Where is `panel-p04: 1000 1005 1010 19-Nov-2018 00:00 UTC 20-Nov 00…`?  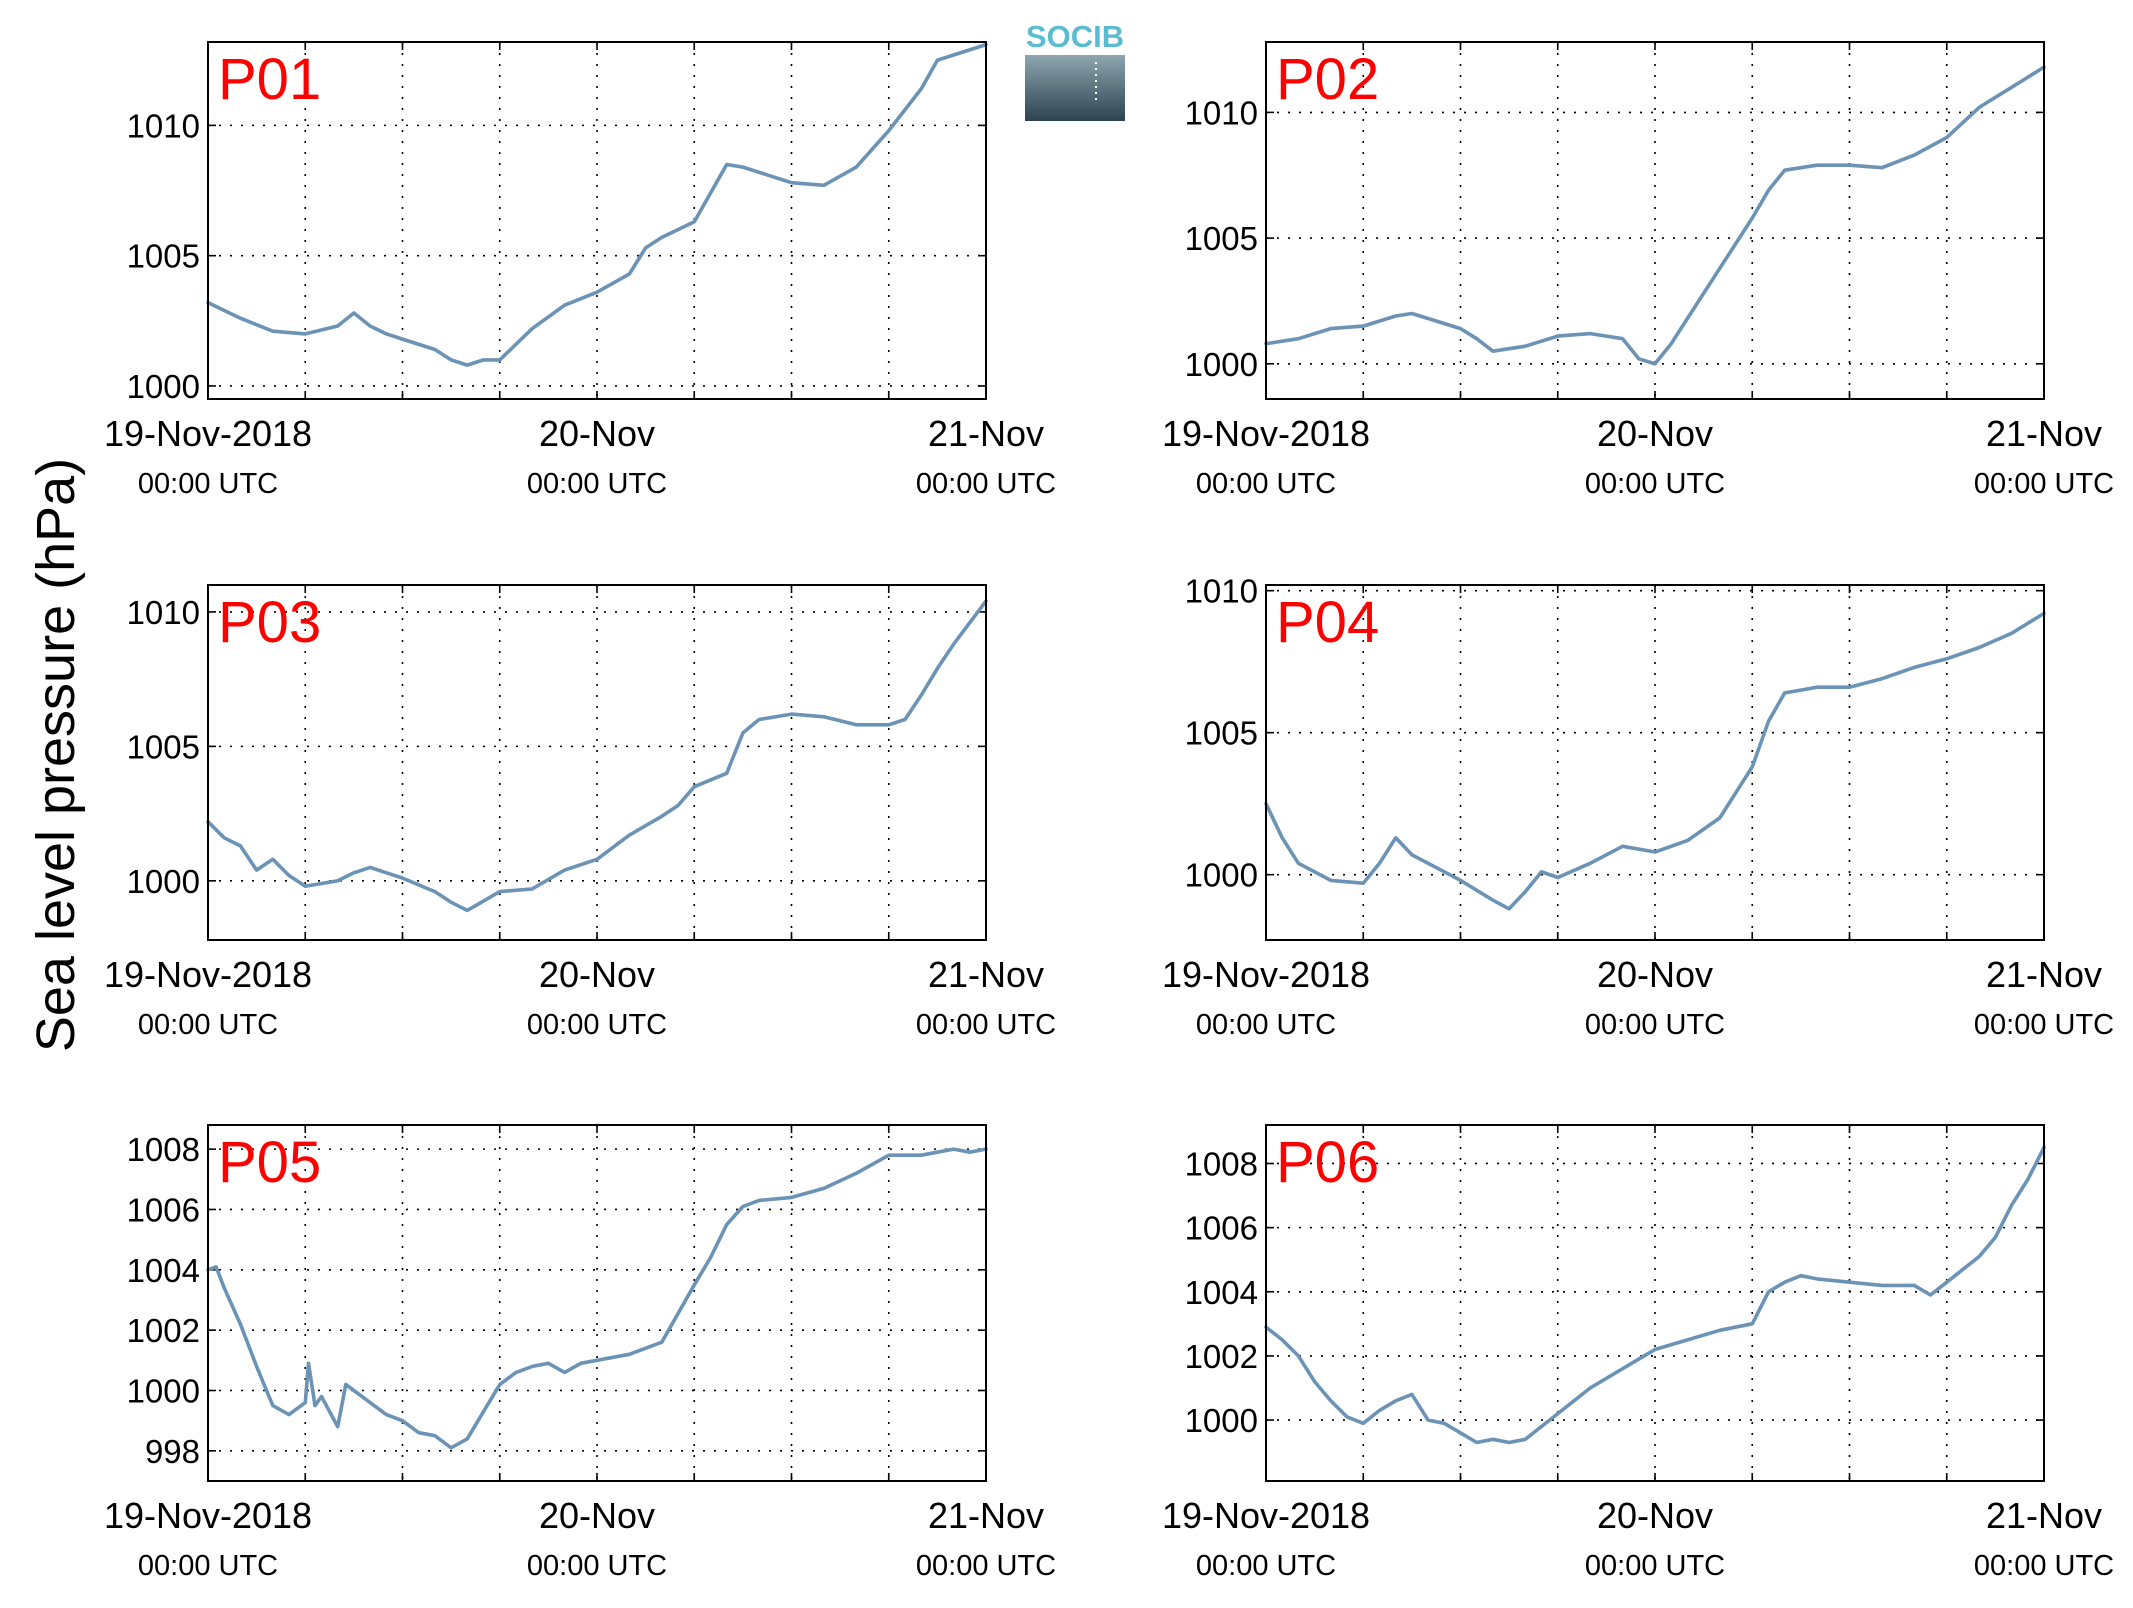
panel-p04: 1000 1005 1010 19-Nov-2018 00:00 UTC 20-Nov 00… is located at coordinates (1638, 807).